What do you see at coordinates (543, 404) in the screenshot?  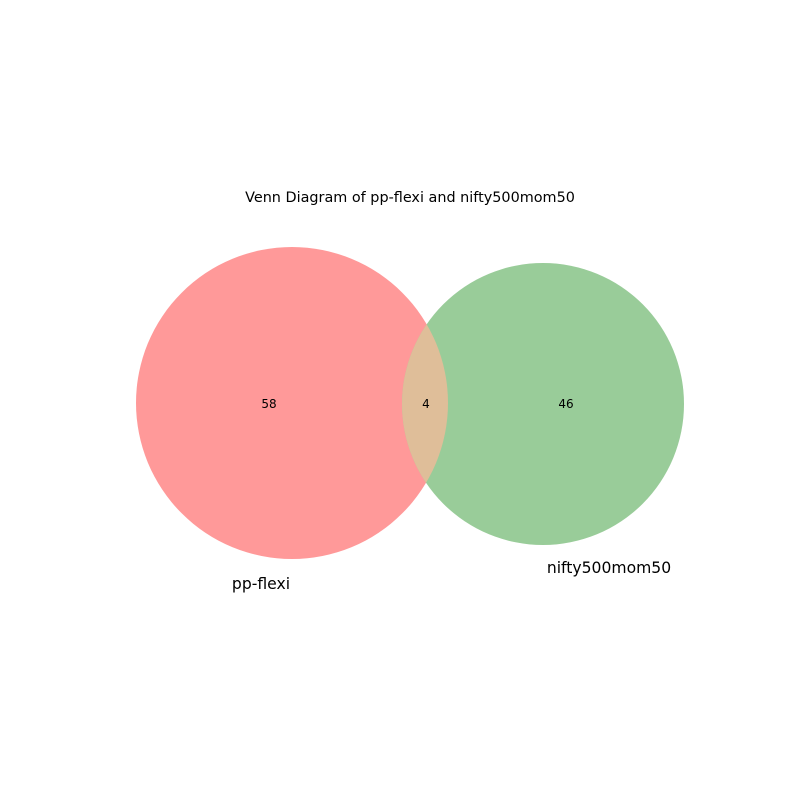 I see `set-circle-nifty500mom50` at bounding box center [543, 404].